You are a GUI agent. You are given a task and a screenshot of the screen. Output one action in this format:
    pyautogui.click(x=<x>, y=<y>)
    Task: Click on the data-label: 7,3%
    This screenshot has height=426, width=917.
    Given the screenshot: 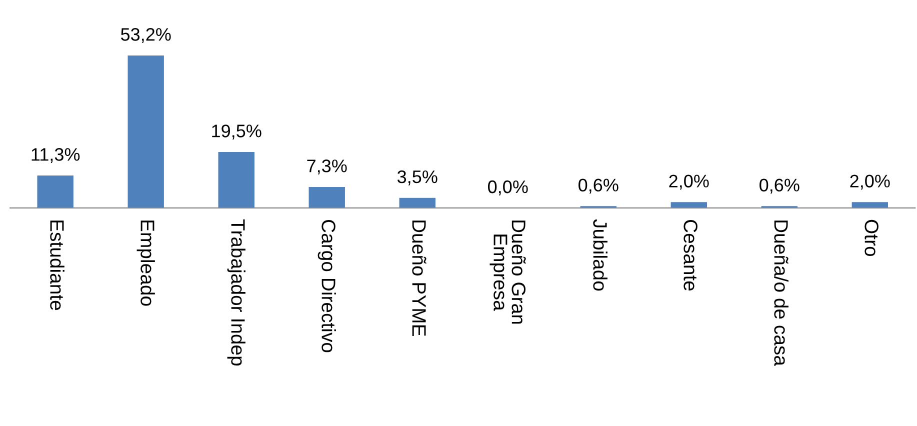 What is the action you would take?
    pyautogui.click(x=327, y=167)
    